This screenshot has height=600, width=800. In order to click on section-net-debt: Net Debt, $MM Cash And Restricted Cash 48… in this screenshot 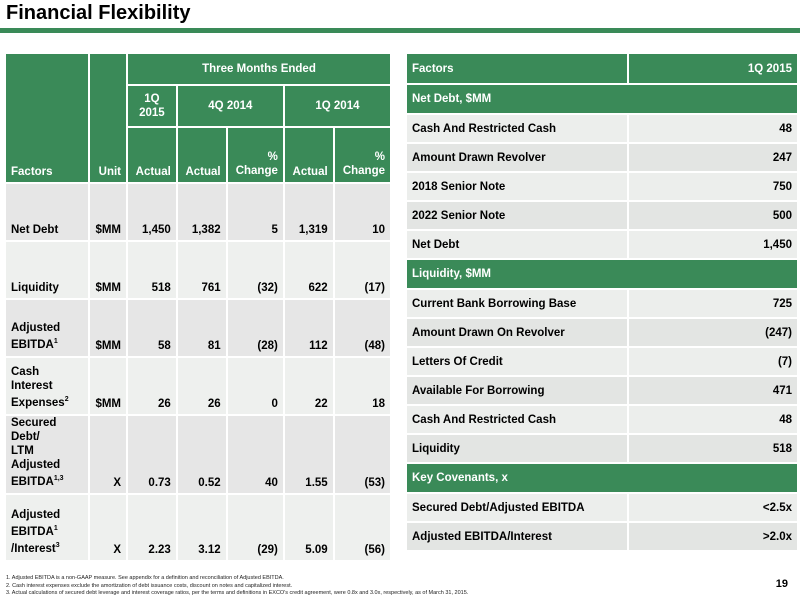, I will do `click(602, 171)`.